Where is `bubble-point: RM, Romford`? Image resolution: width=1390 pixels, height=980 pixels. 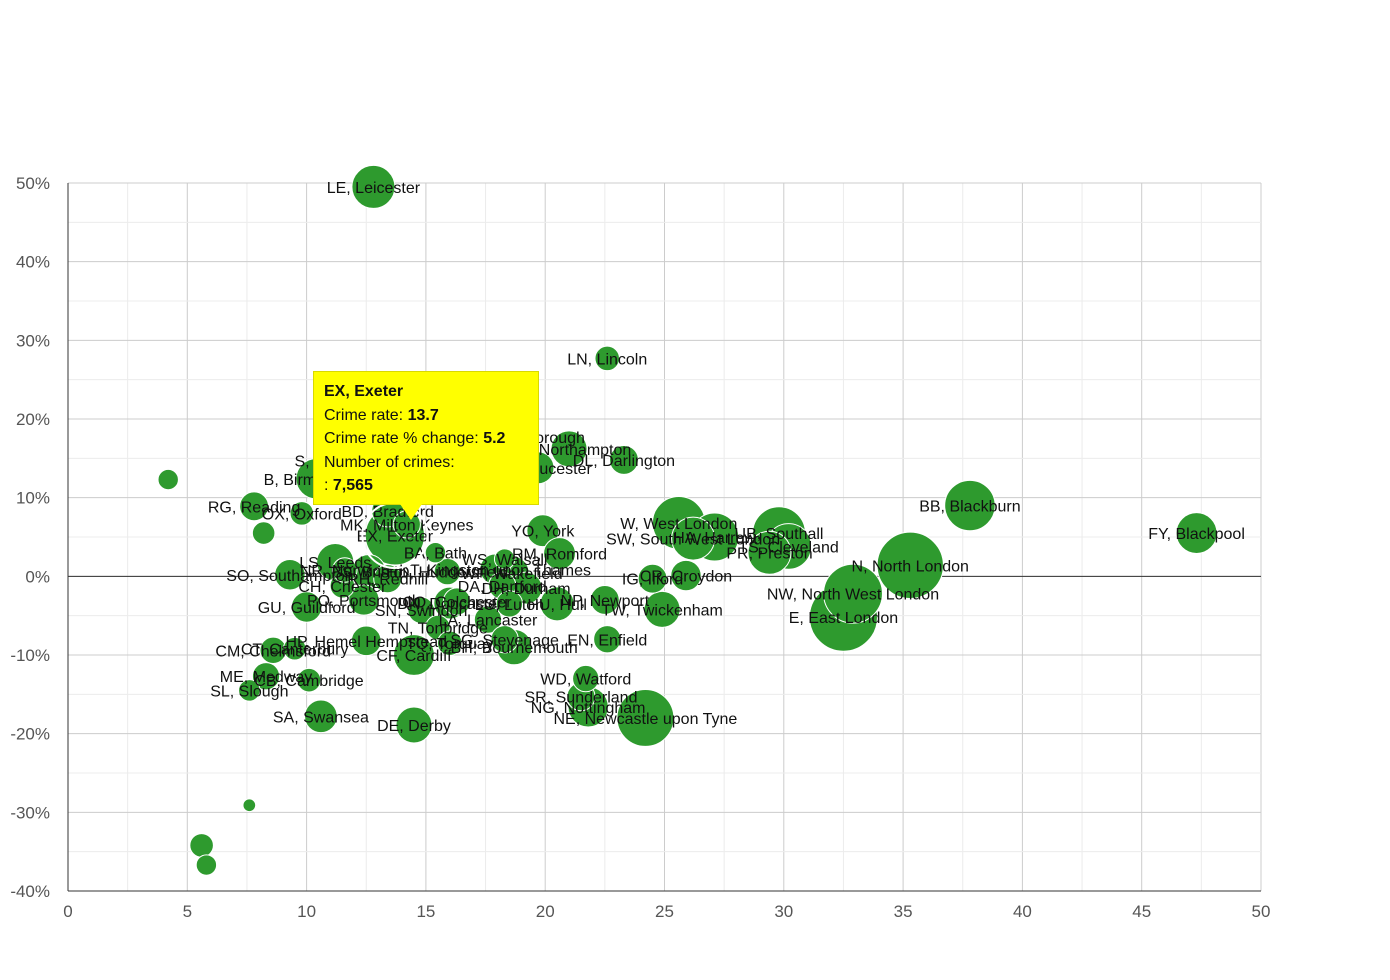 bubble-point: RM, Romford is located at coordinates (559, 553).